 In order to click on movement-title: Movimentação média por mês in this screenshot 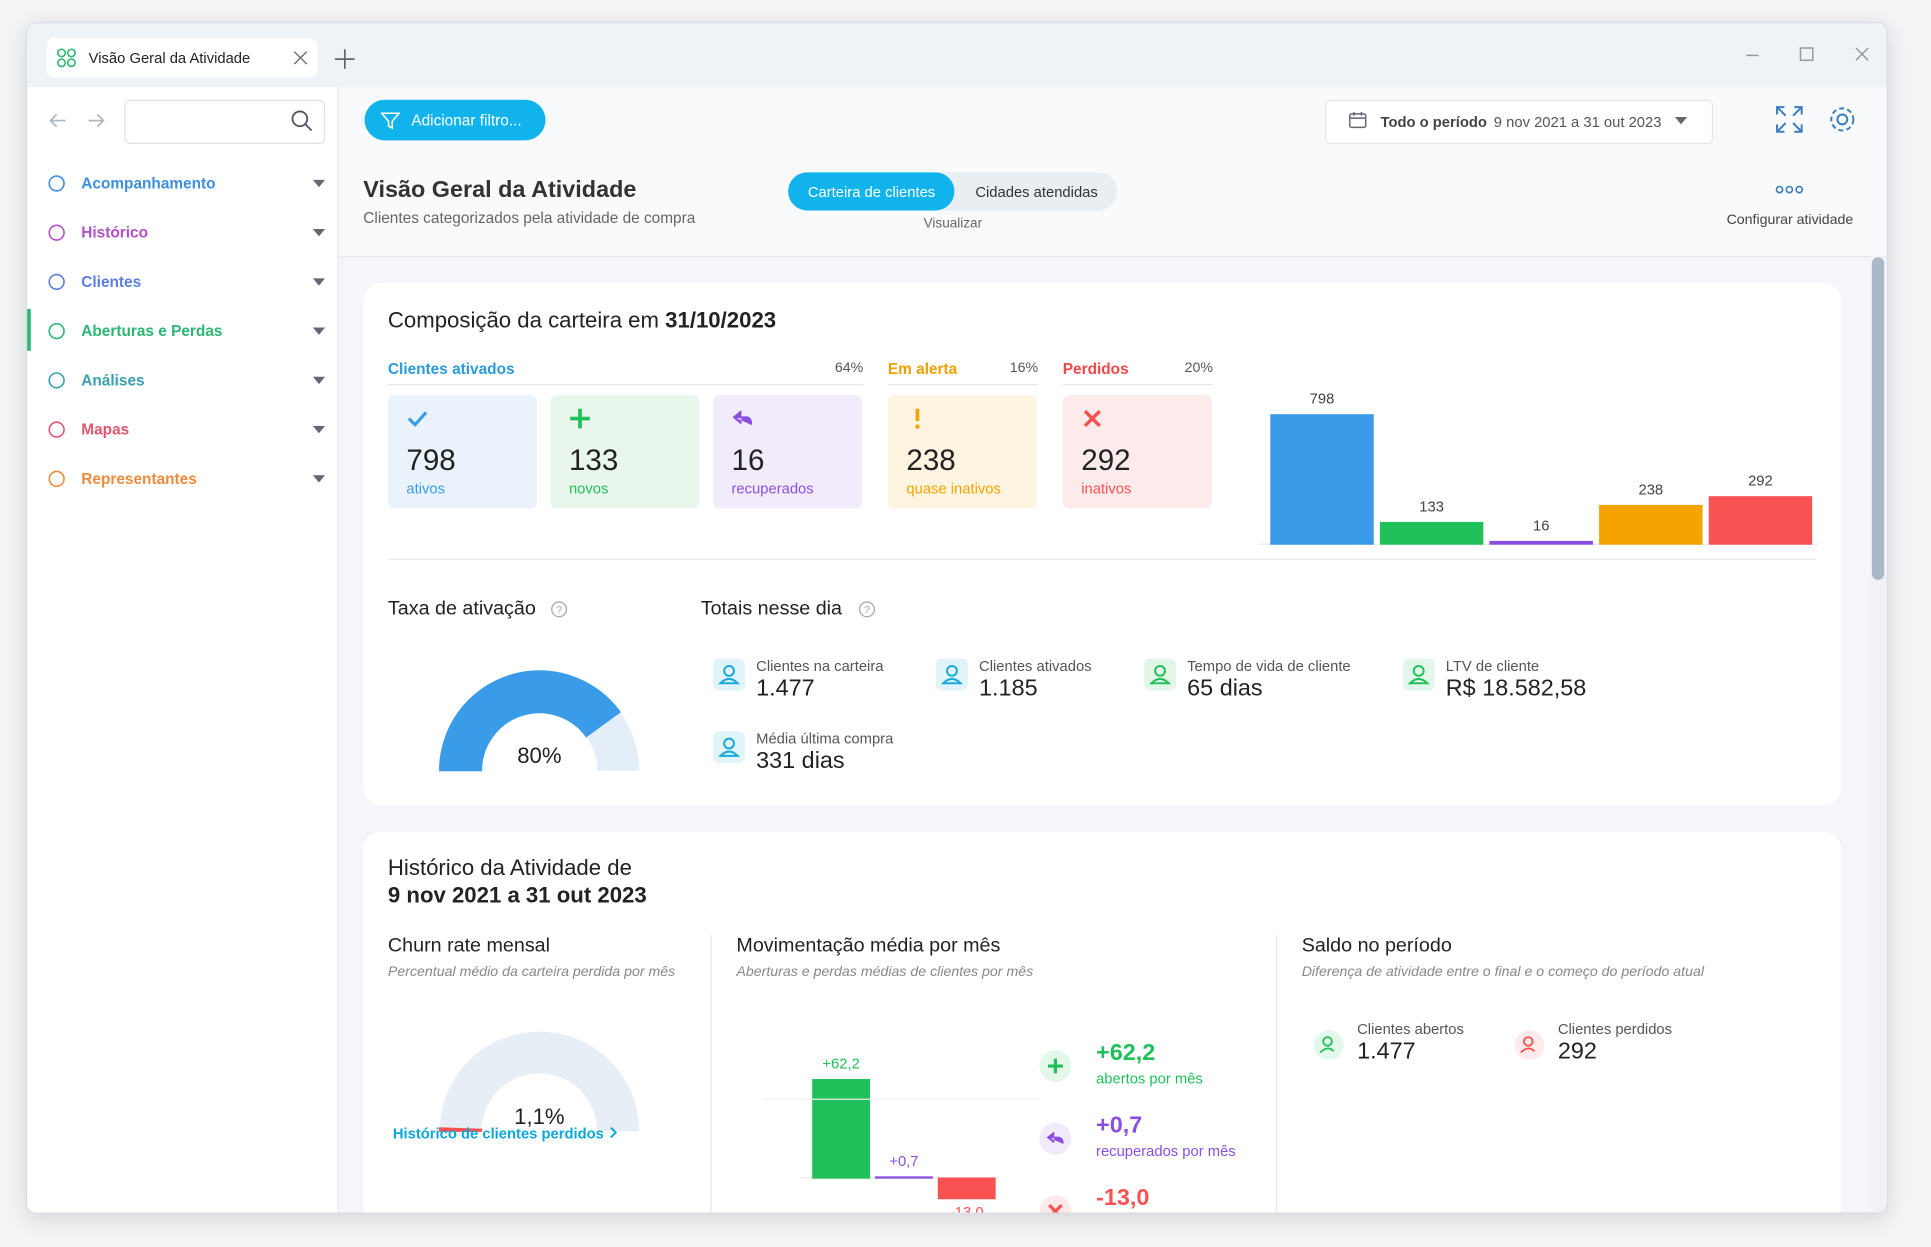, I will do `click(868, 946)`.